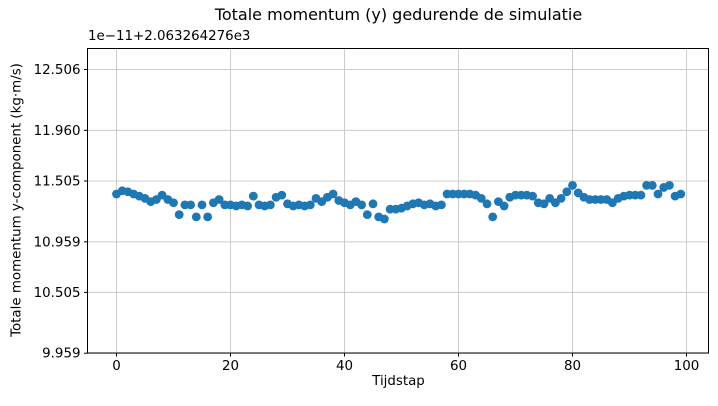 This screenshot has height=406, width=718. What do you see at coordinates (572, 366) in the screenshot?
I see `x-tick-label: 80` at bounding box center [572, 366].